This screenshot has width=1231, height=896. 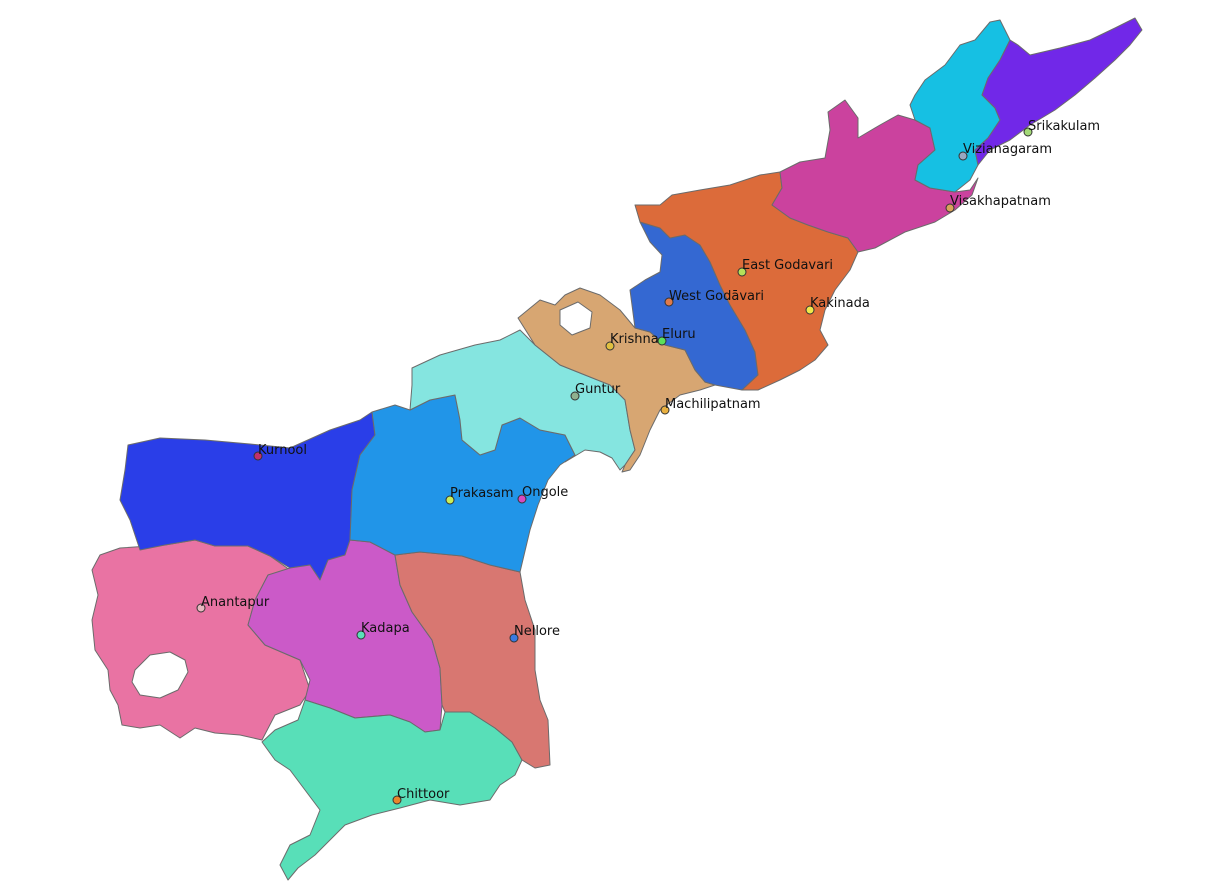 What do you see at coordinates (1007, 149) in the screenshot?
I see `city-label: Vizianagaram` at bounding box center [1007, 149].